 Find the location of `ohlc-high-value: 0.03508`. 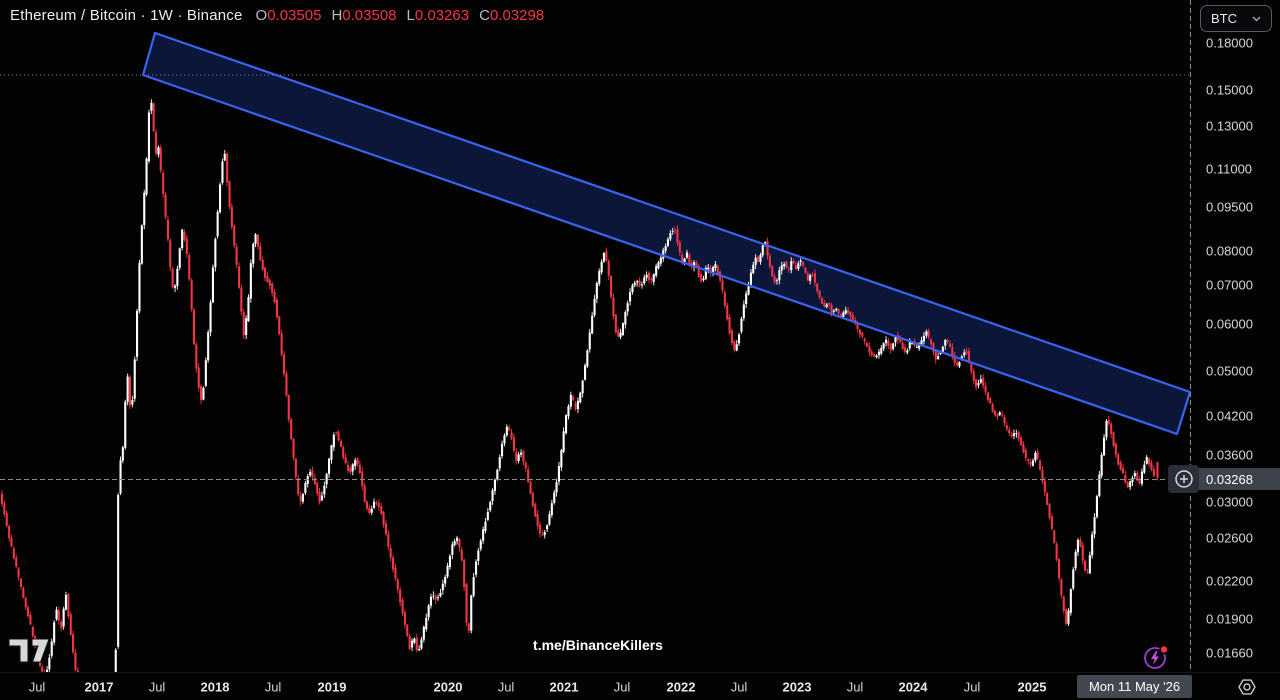

ohlc-high-value: 0.03508 is located at coordinates (369, 15).